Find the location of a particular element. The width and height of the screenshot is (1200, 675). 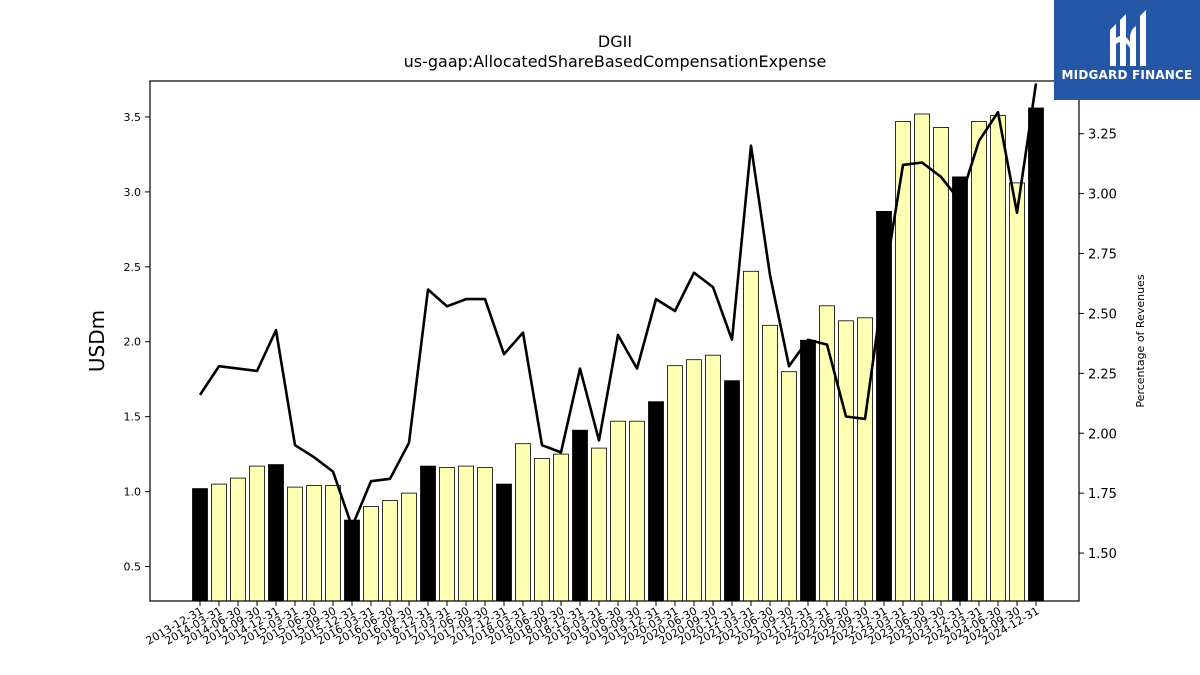

logo-text: MIDGARD FINANCE is located at coordinates (1127, 75).